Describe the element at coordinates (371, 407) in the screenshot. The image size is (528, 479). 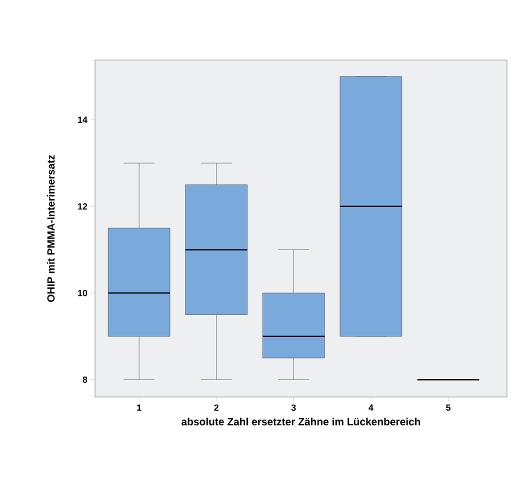
I see `x-tick-label: 4` at that location.